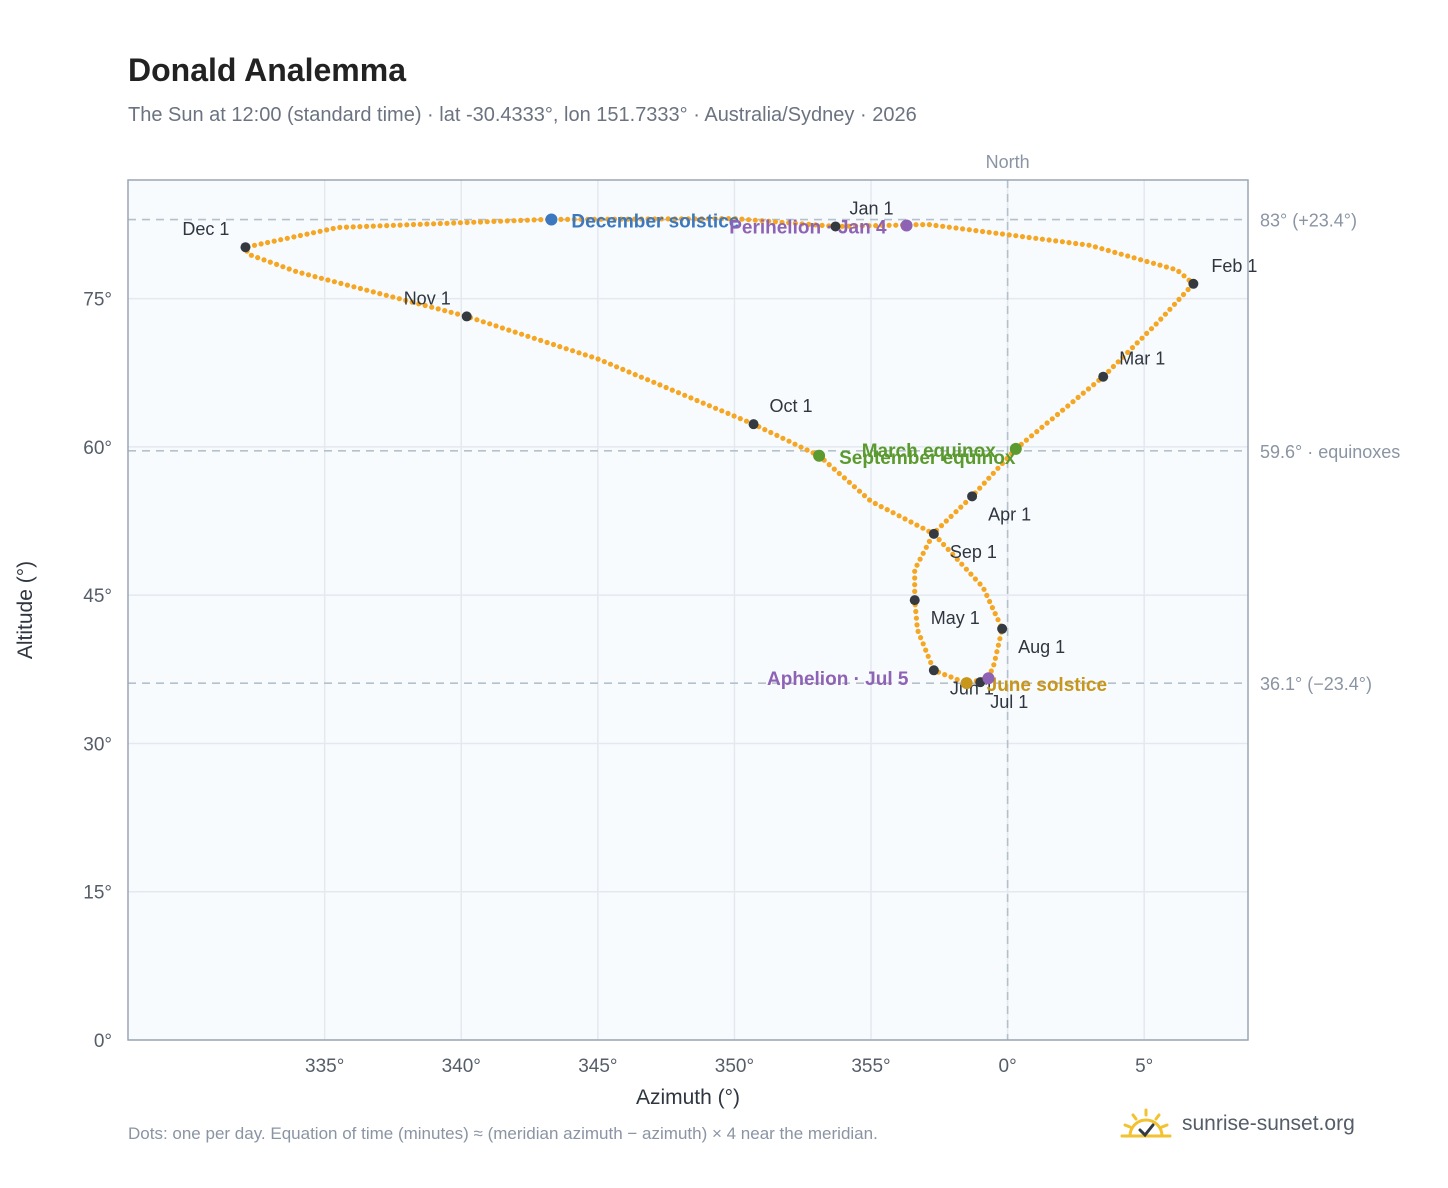  What do you see at coordinates (955, 618) in the screenshot?
I see `month-label: May 1` at bounding box center [955, 618].